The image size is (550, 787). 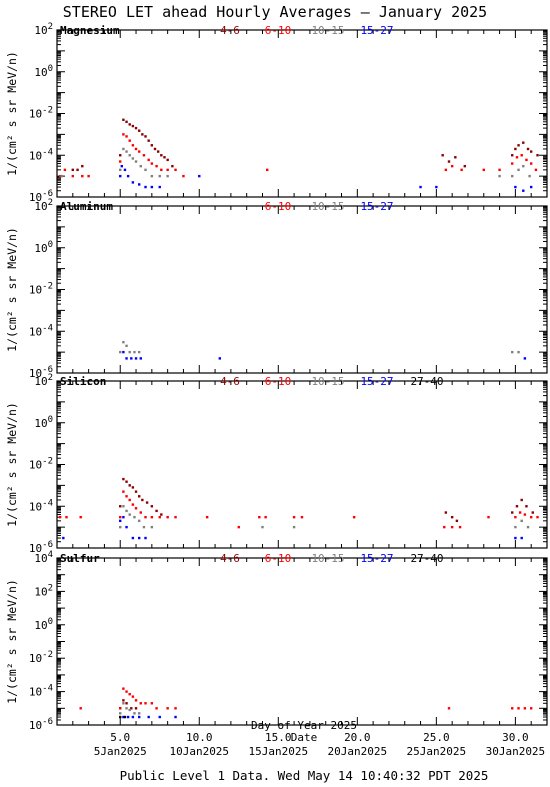 I want to click on legend-entry: 4-6, so click(x=230, y=30).